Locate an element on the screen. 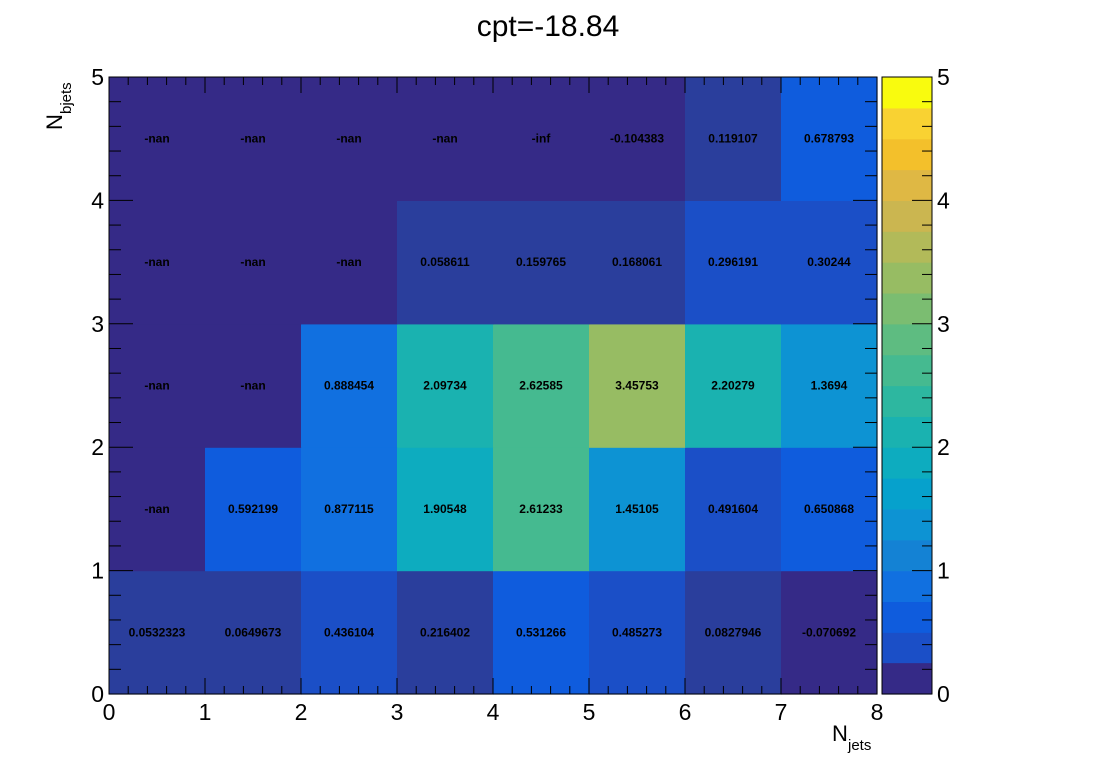 The width and height of the screenshot is (1096, 772). y-tick-label: 4 is located at coordinates (97, 200).